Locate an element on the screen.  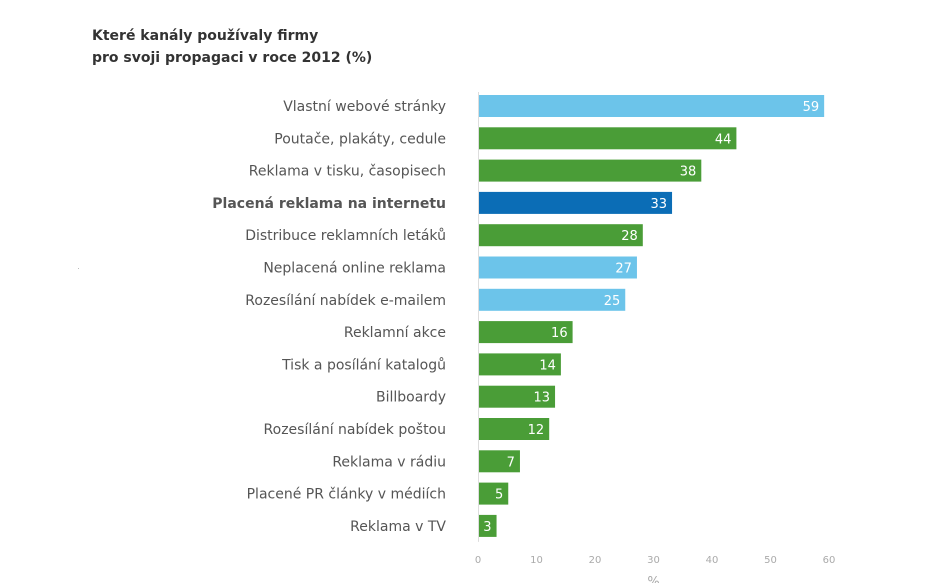
data-label: 27 is located at coordinates (623, 269).